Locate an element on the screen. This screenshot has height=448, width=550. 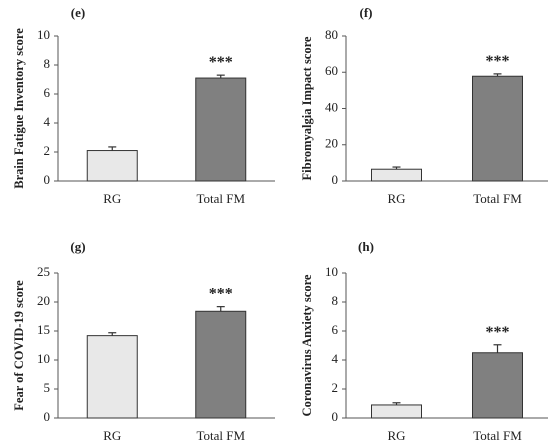
y-tick-label: 15 is located at coordinates (43, 329).